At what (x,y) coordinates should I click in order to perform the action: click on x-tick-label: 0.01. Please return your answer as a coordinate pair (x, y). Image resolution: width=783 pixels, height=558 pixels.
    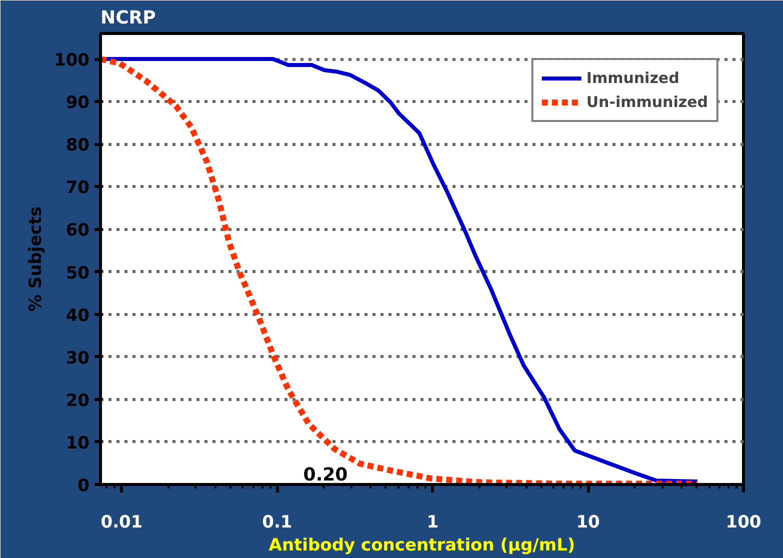
    Looking at the image, I should click on (121, 522).